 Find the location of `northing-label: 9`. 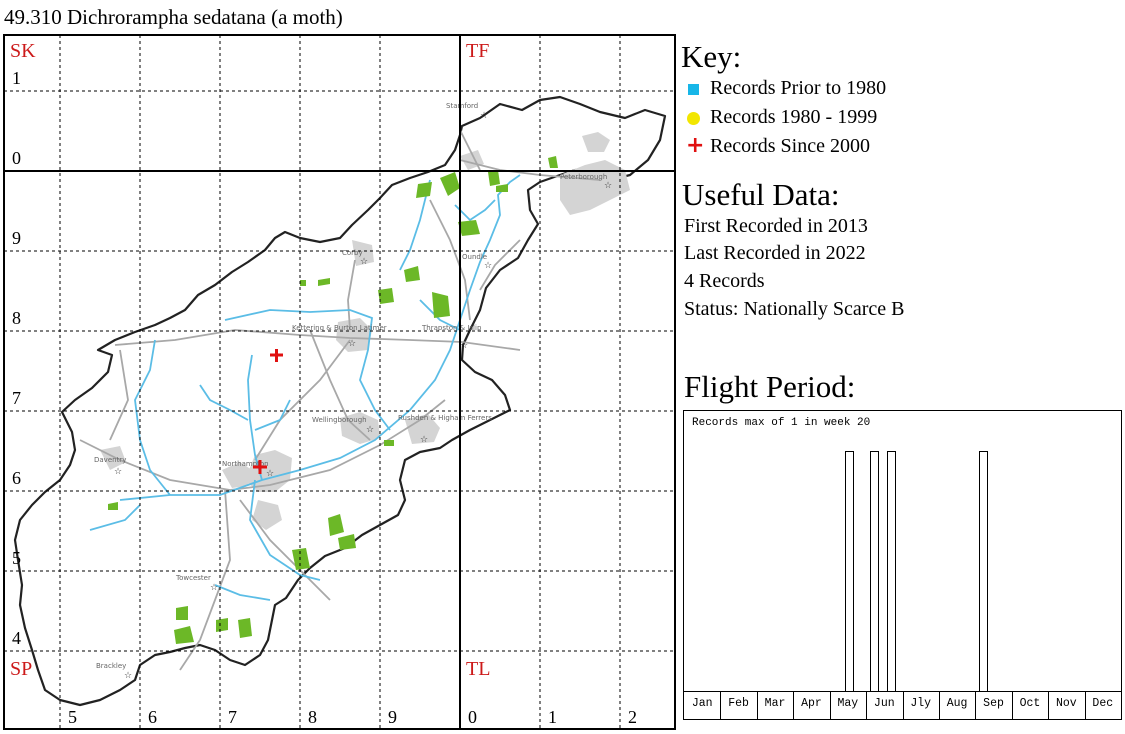

northing-label: 9 is located at coordinates (16, 238).